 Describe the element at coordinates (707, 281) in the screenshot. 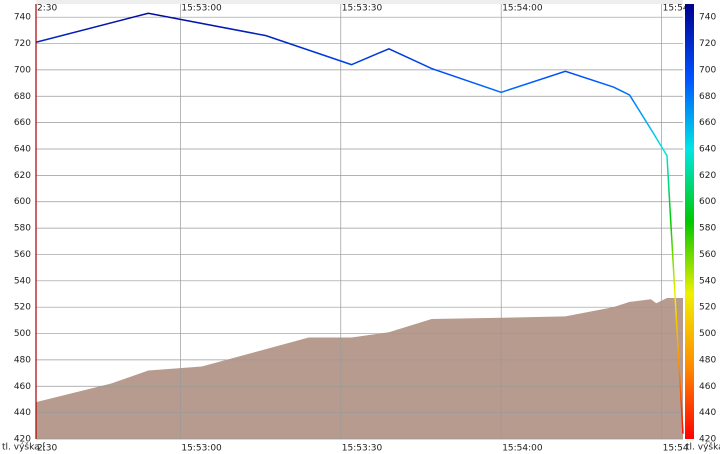

I see `colorbar-tick-label: 540` at that location.